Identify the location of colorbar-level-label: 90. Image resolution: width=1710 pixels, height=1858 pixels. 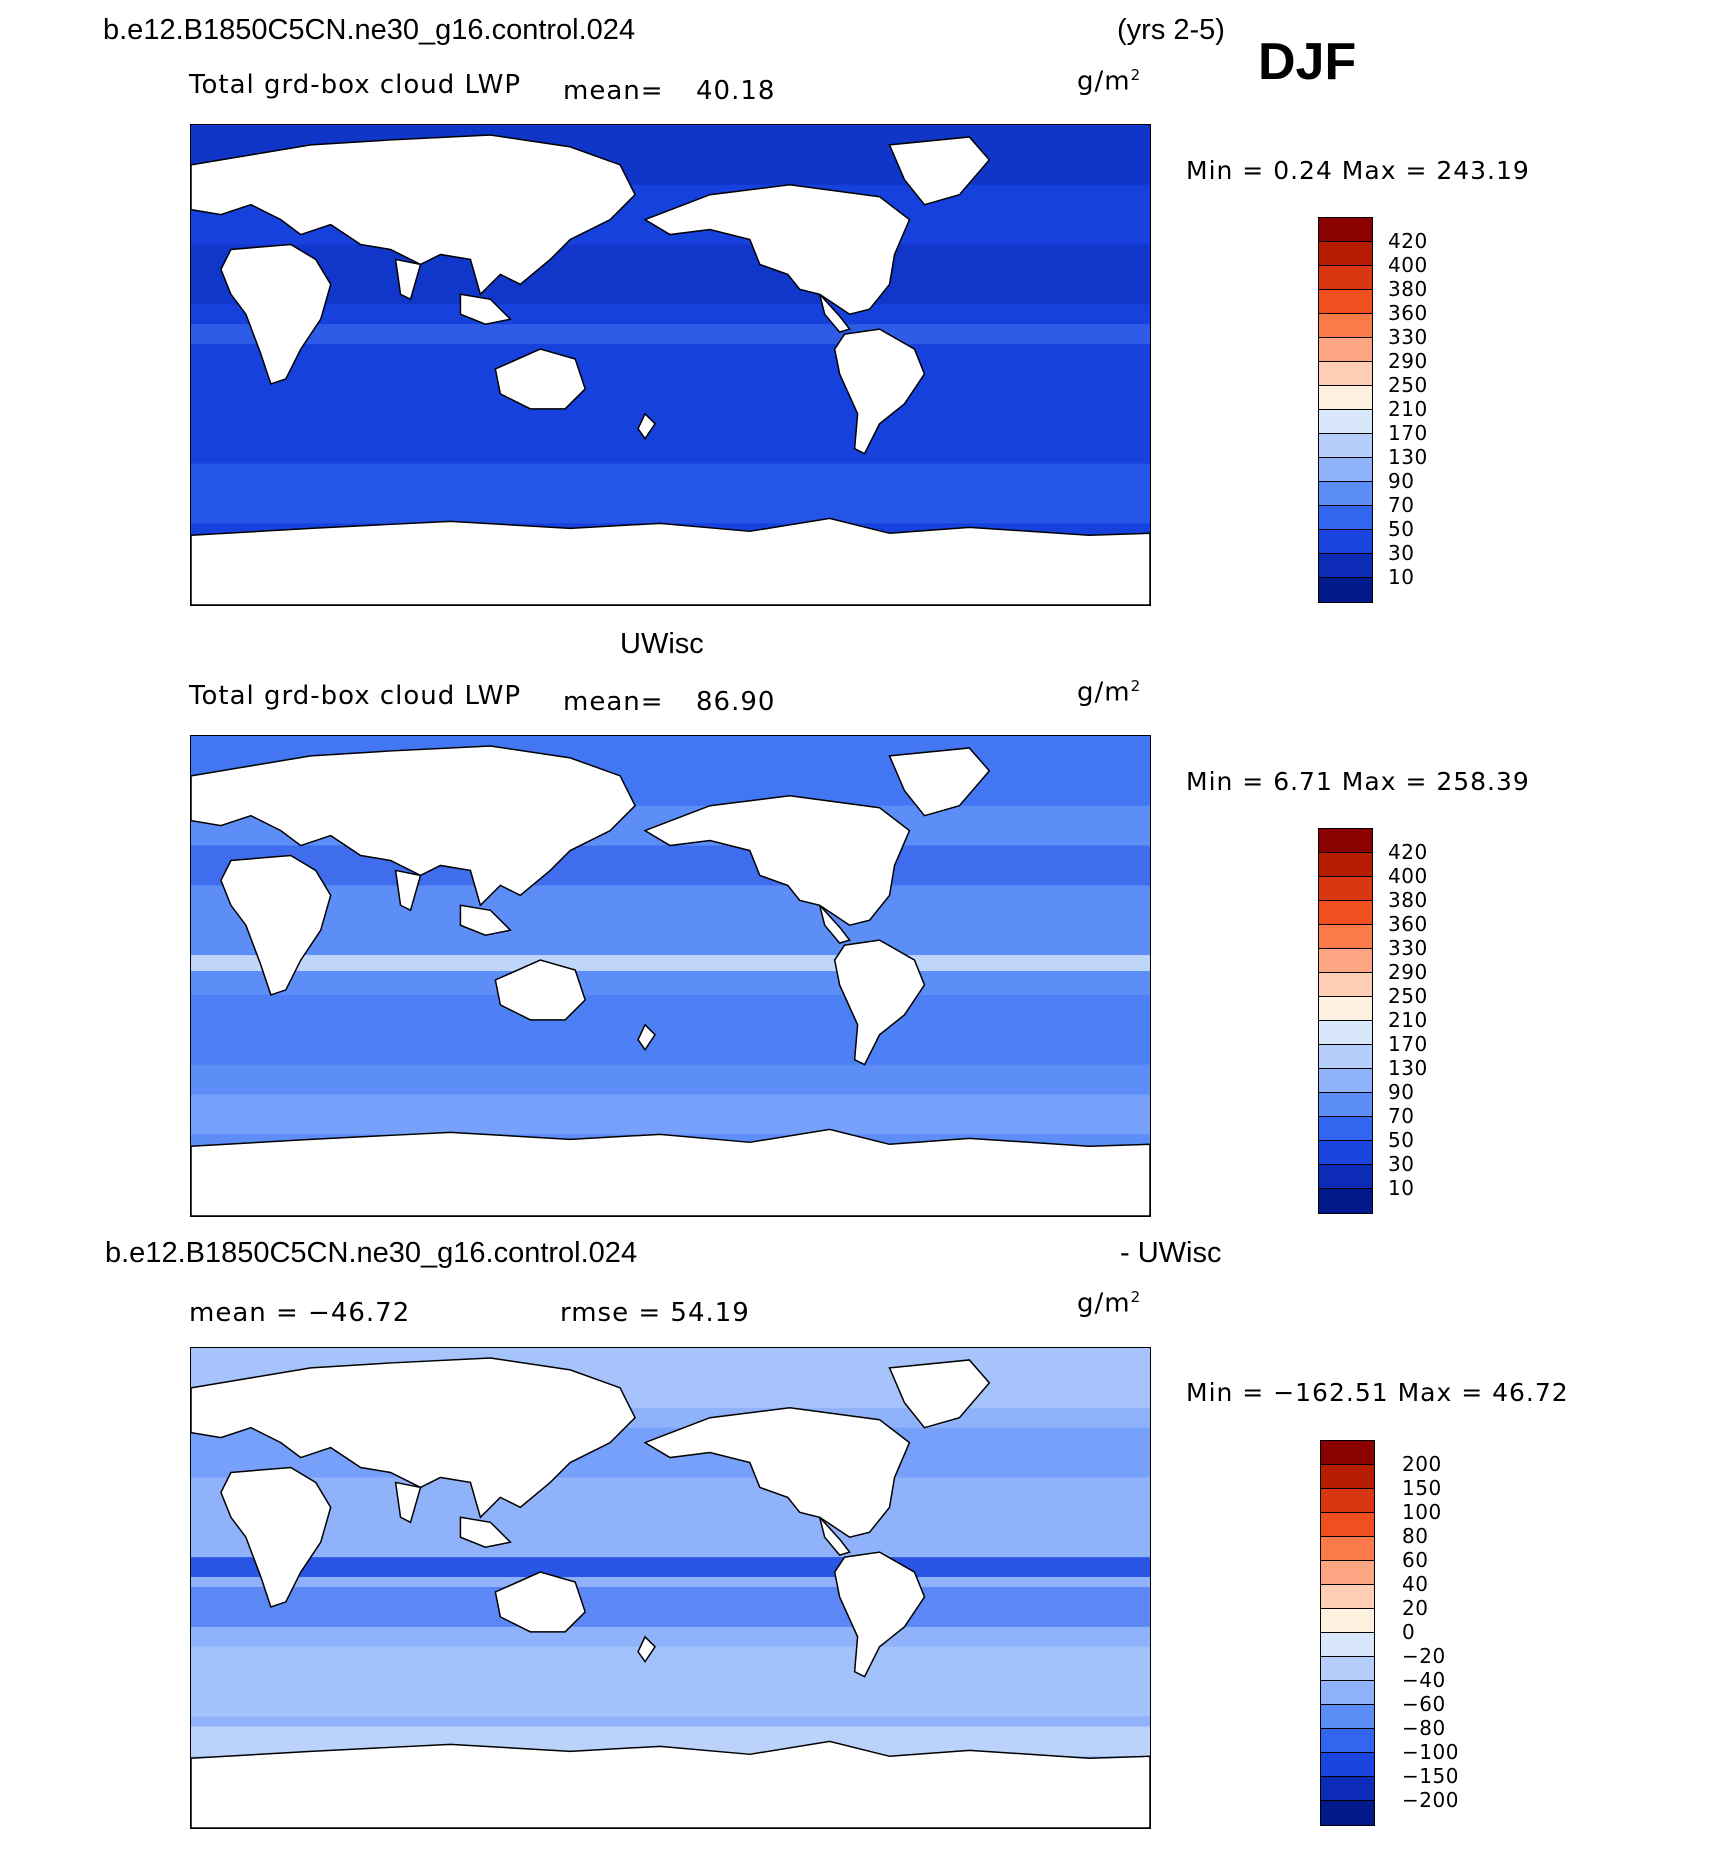
(1401, 1092).